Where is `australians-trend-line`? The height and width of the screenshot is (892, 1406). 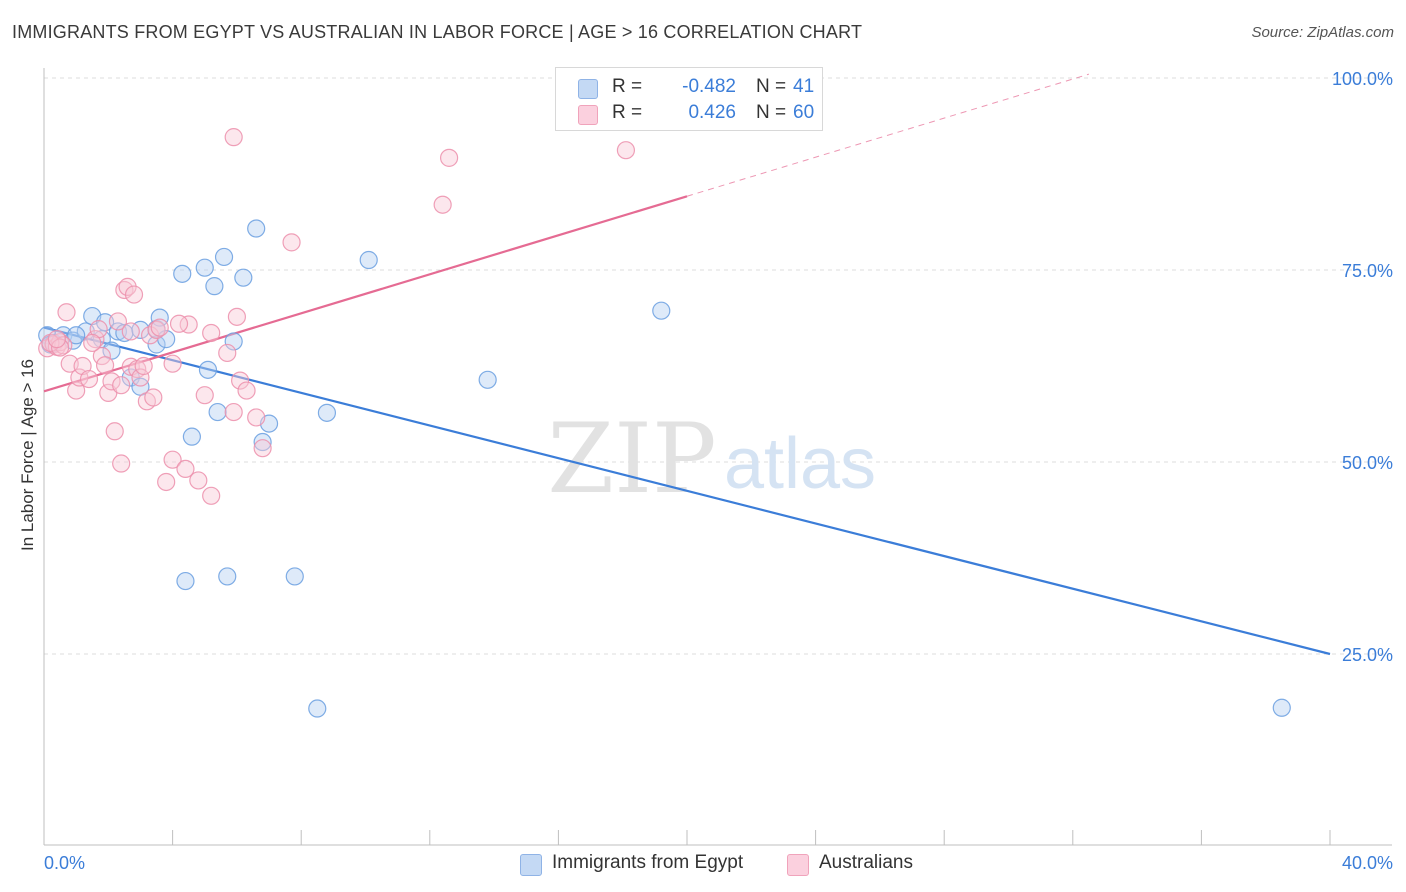
australians-trend-line is located at coordinates (365, 294).